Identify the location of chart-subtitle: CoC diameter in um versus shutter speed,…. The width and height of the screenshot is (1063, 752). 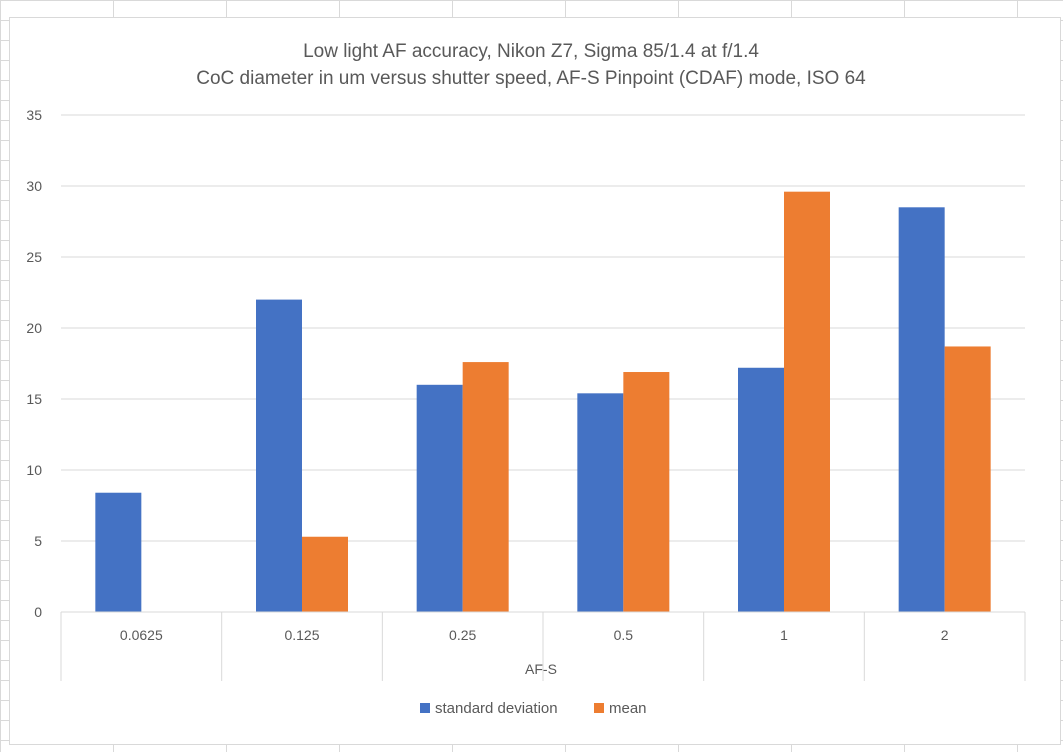
(531, 78).